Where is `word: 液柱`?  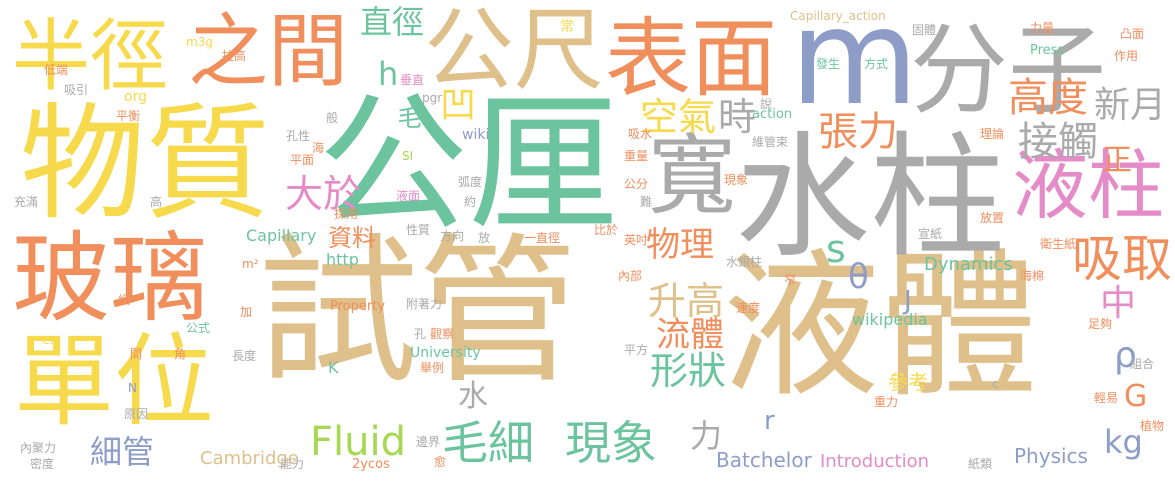 word: 液柱 is located at coordinates (1088, 185).